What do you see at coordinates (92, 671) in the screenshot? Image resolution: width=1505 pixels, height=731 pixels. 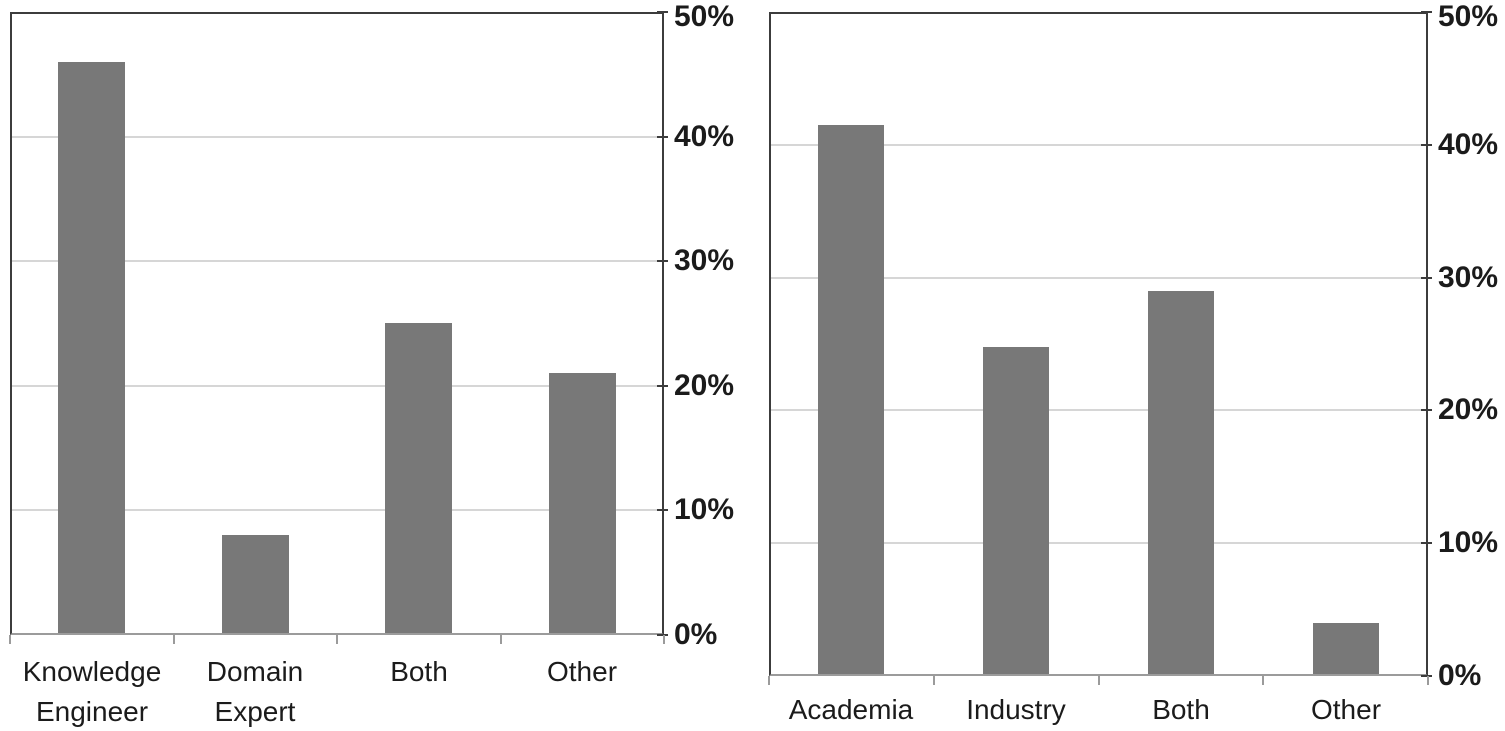 I see `category-label-knowledge-engineer: Knowledge` at bounding box center [92, 671].